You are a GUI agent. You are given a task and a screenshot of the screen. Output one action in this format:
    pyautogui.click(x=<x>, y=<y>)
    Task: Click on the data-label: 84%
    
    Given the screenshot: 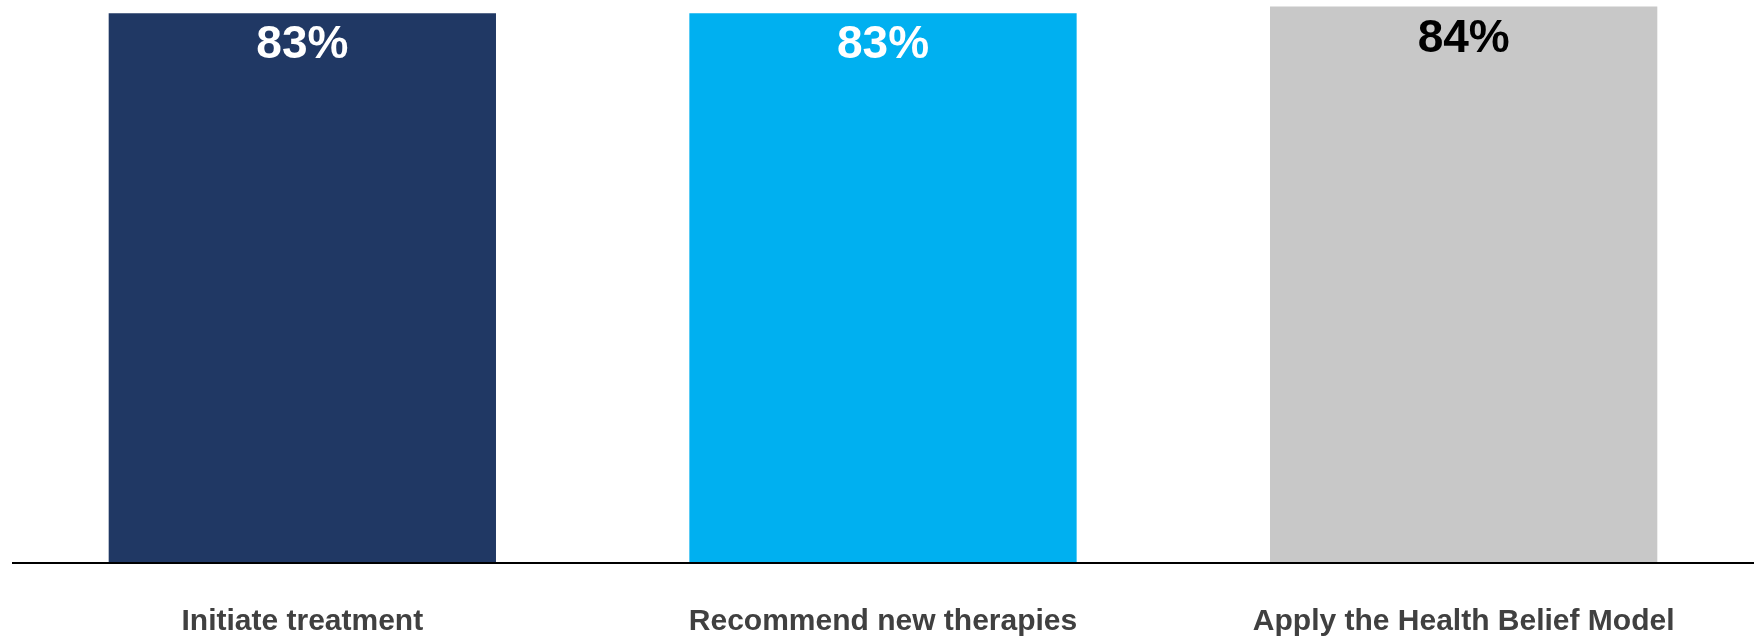 What is the action you would take?
    pyautogui.click(x=1463, y=35)
    